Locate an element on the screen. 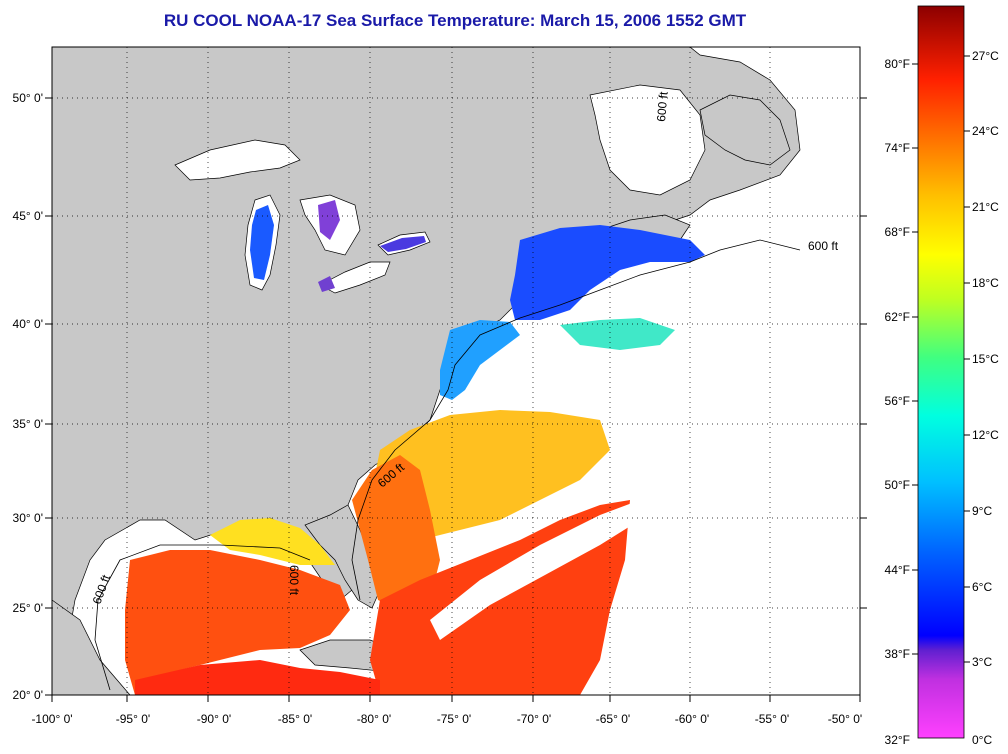  cb-f-62: 62°F is located at coordinates (897, 317).